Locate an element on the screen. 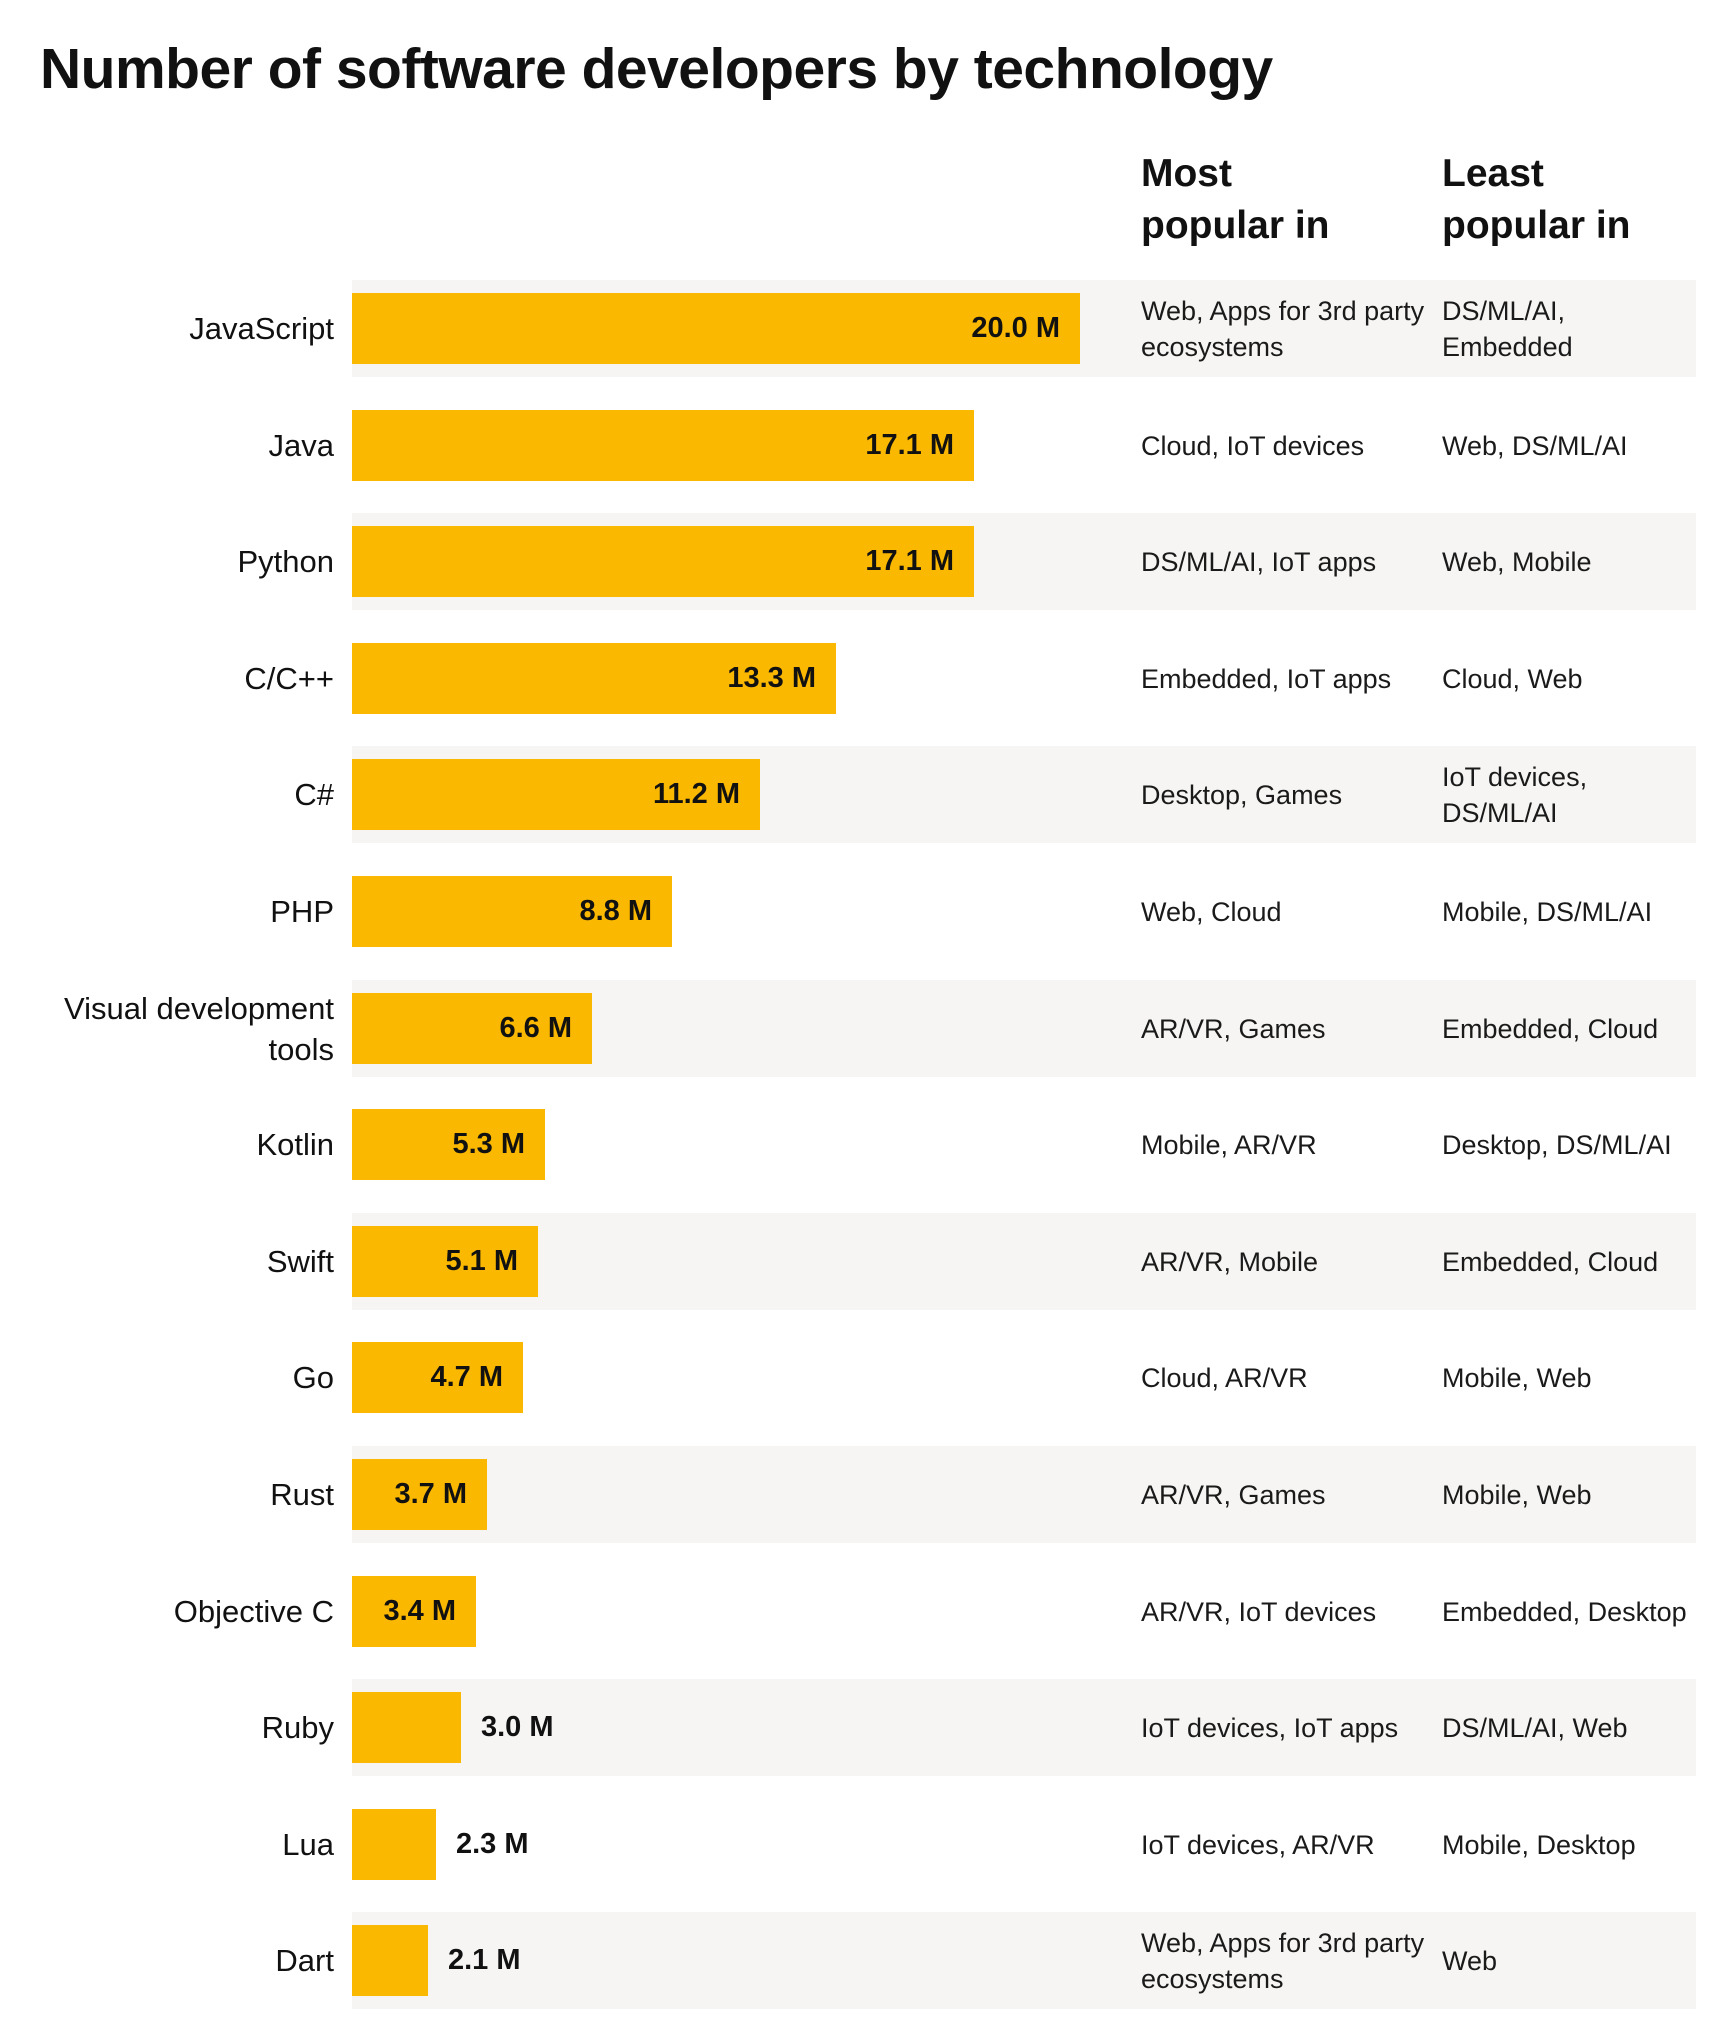 Image resolution: width=1732 pixels, height=2040 pixels. least-popular-cell: Web, DS/ML/AI is located at coordinates (1535, 445).